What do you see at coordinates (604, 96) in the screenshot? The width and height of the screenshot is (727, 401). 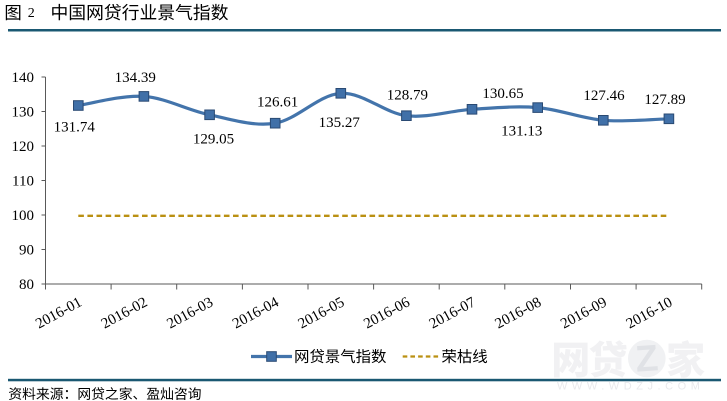 I see `svg-text: 127.46` at bounding box center [604, 96].